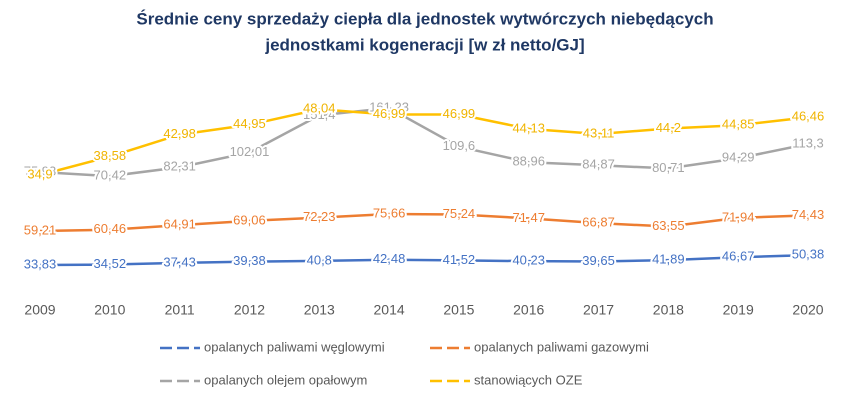 This screenshot has height=402, width=850. What do you see at coordinates (249, 310) in the screenshot?
I see `x-tick-label: 2012` at bounding box center [249, 310].